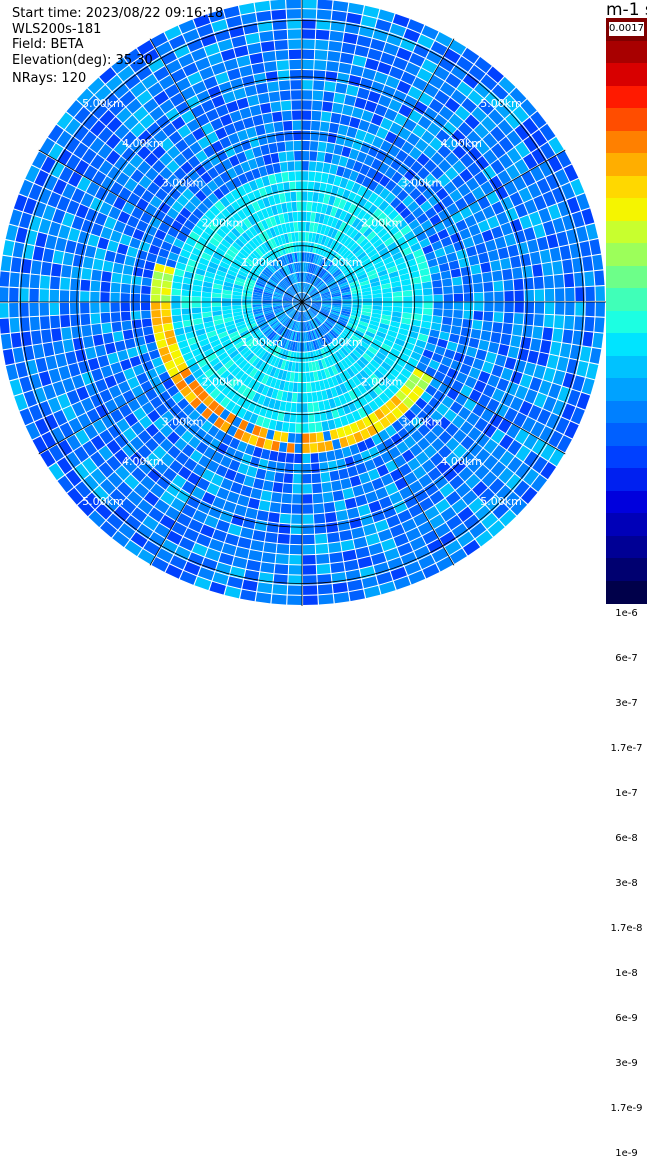 This screenshot has height=1161, width=647. I want to click on colorbar-label: 1e-6, so click(626, 614).